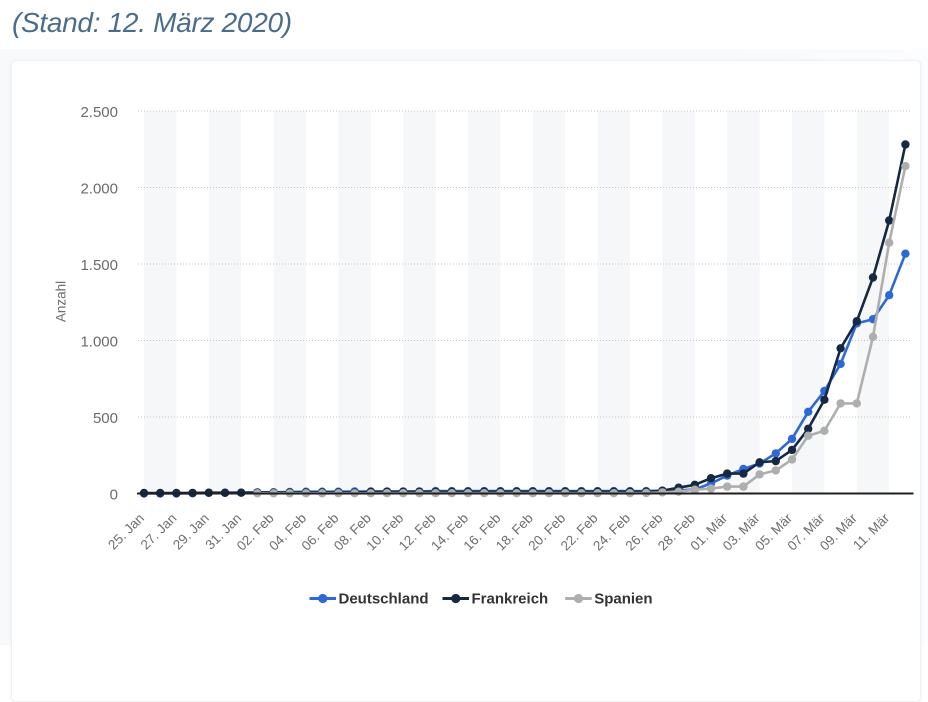  Describe the element at coordinates (384, 599) in the screenshot. I see `svg-text: Deutschland` at that location.